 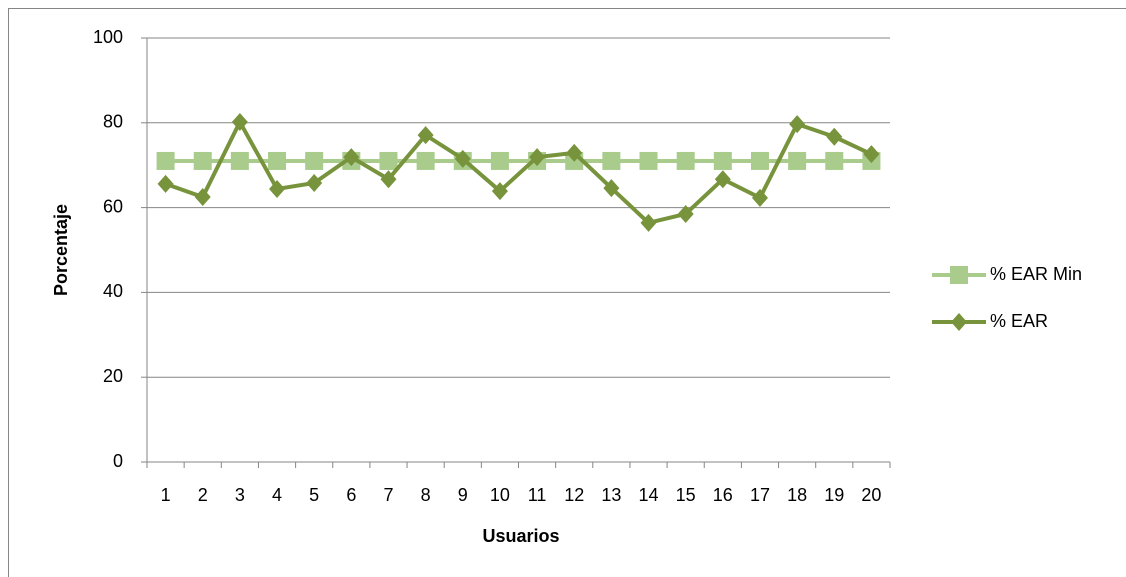 I want to click on x-tick-label: 13, so click(x=611, y=495).